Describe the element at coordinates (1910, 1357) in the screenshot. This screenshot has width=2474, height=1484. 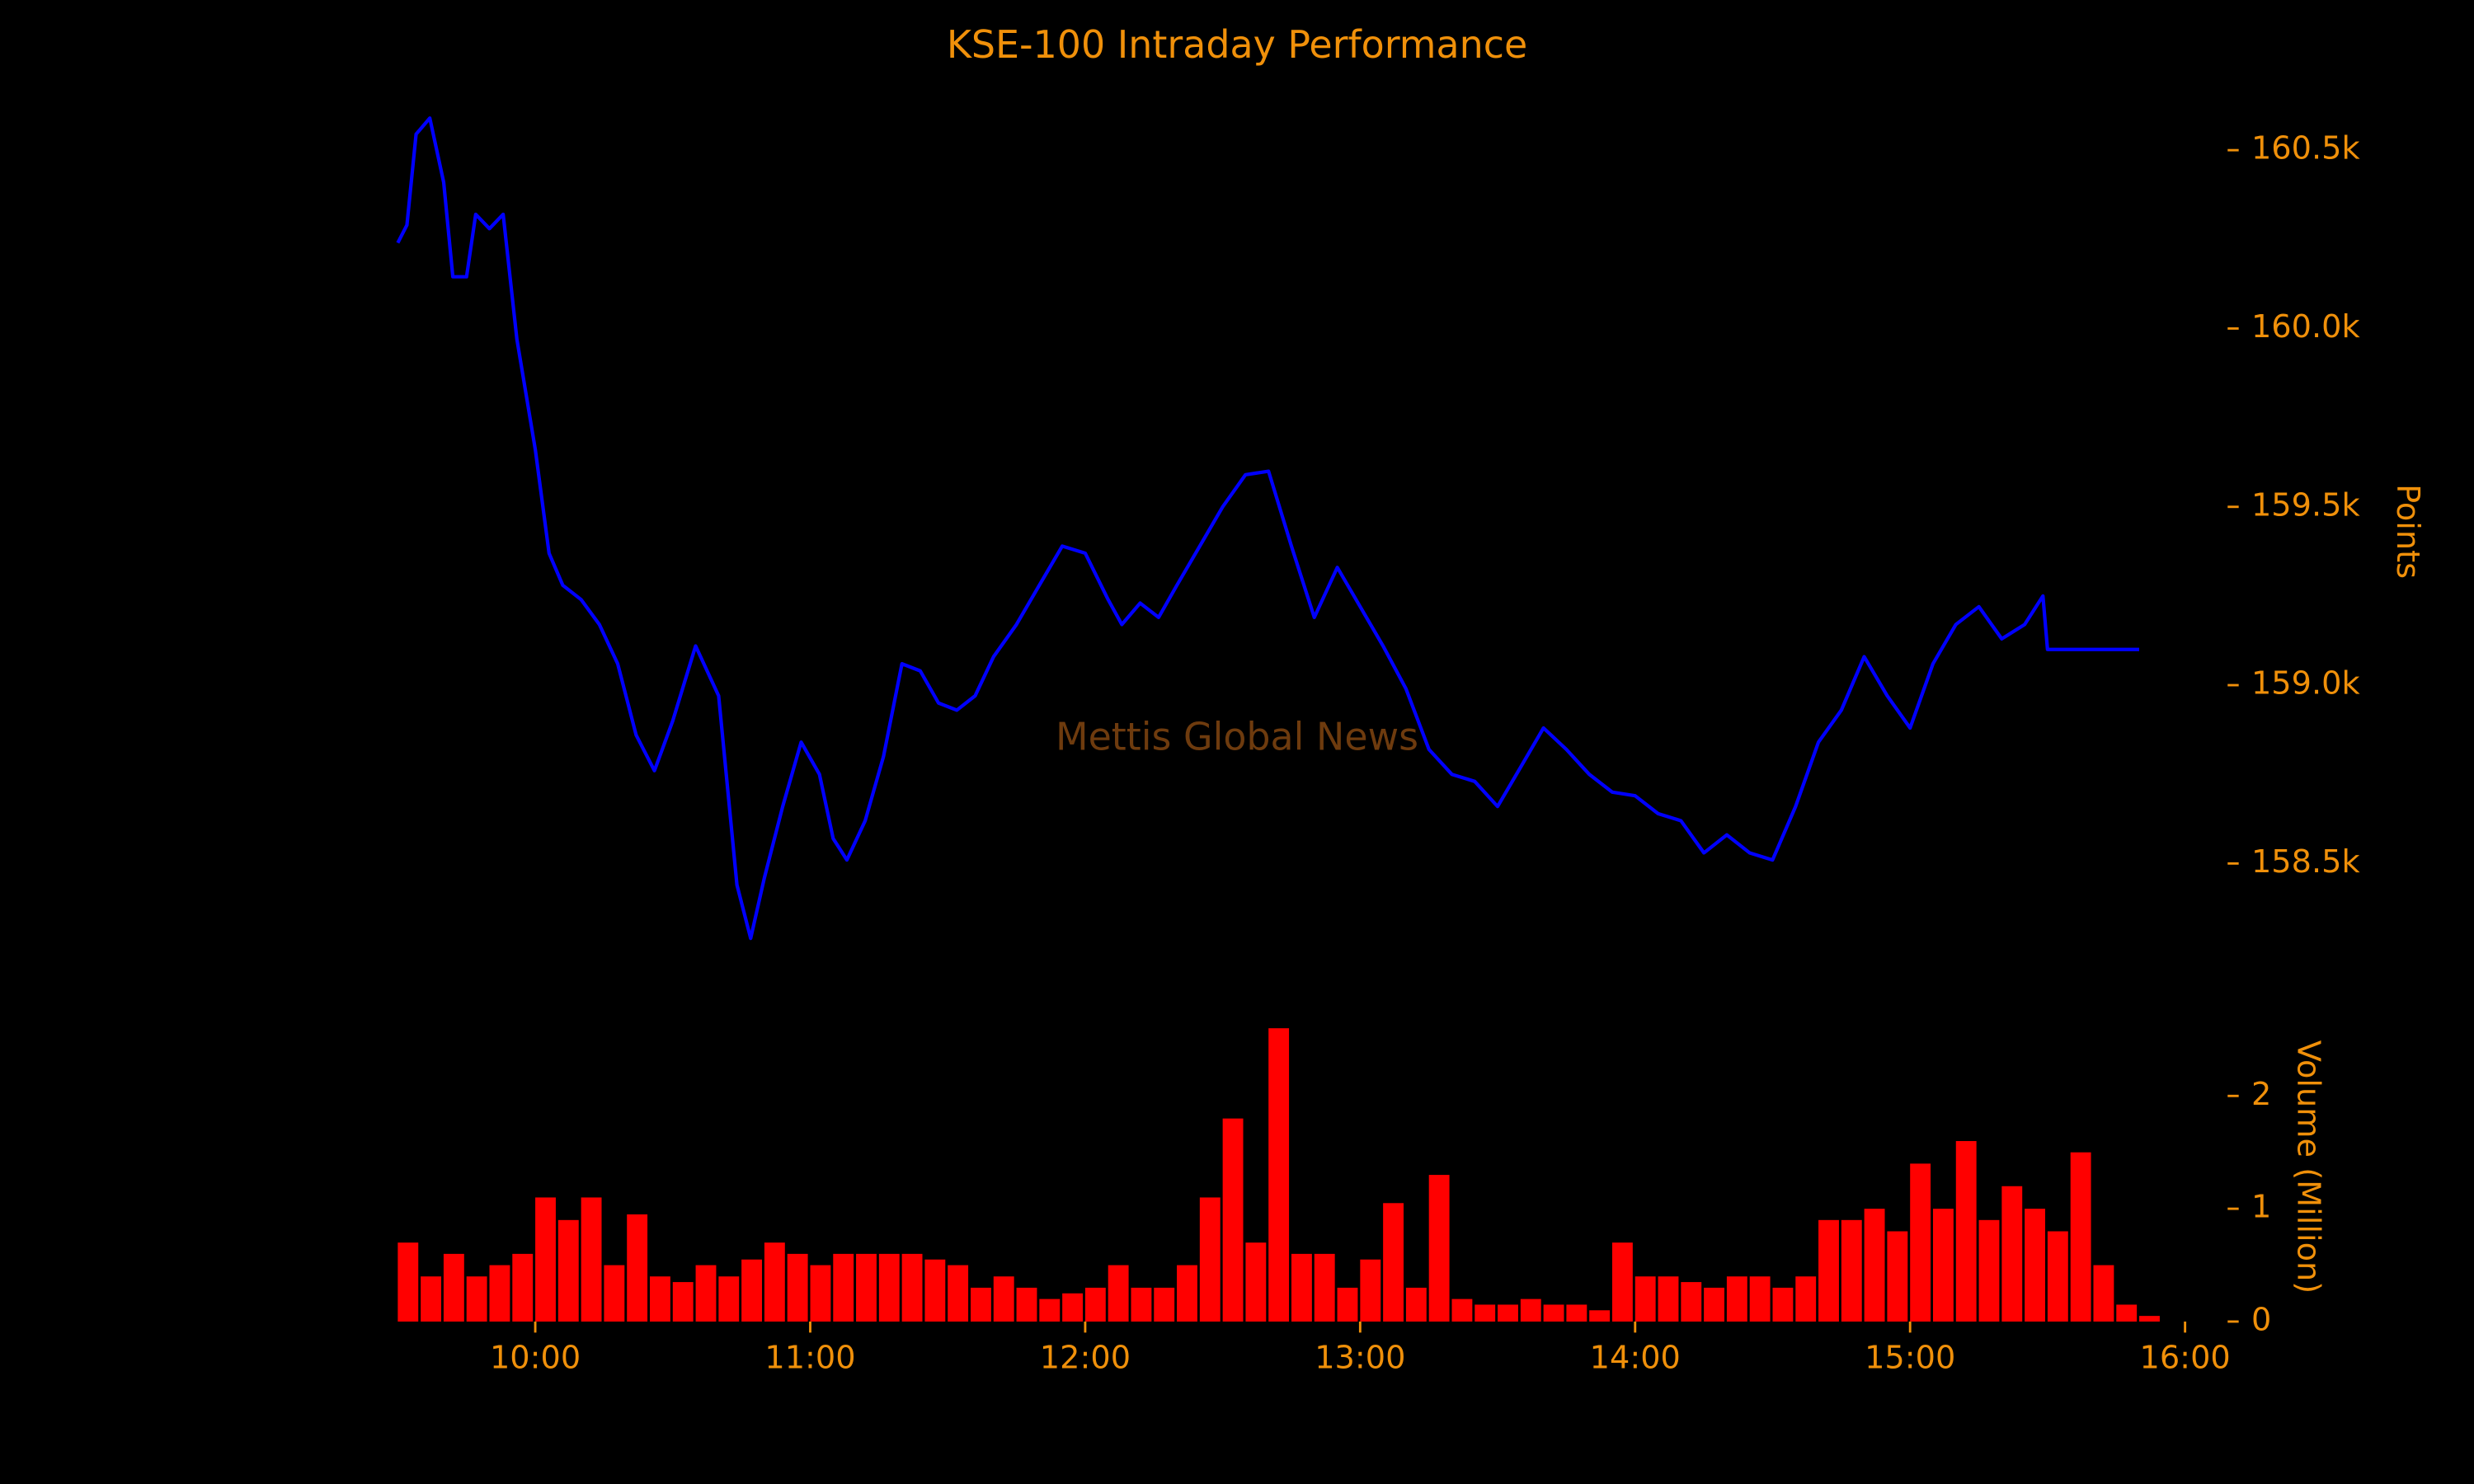
I see `x-tick-label: 15:00` at that location.